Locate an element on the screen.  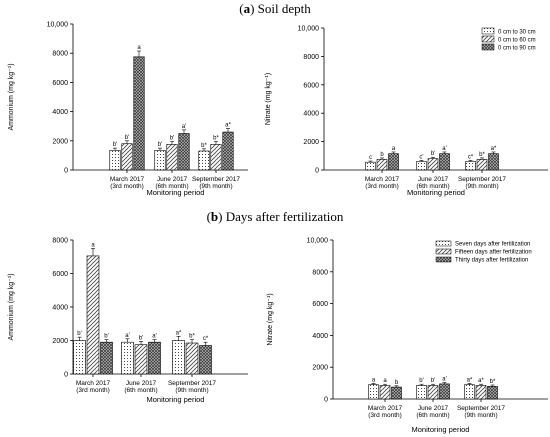
section-b-title: (b) Days after fertilization is located at coordinates (275, 216).